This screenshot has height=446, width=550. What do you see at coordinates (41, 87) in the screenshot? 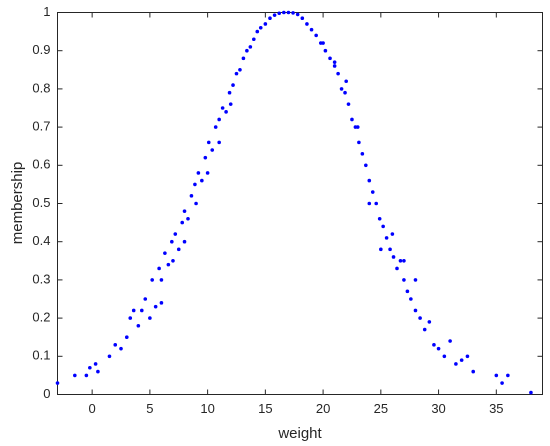
I see `y-tick-label: 0.8` at bounding box center [41, 87].